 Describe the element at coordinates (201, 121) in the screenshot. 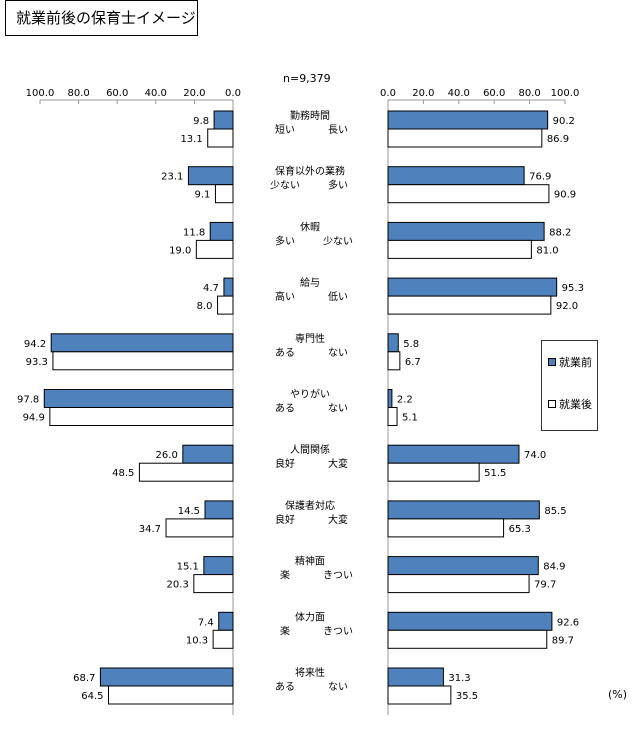

I see `value-label: 9.8` at that location.